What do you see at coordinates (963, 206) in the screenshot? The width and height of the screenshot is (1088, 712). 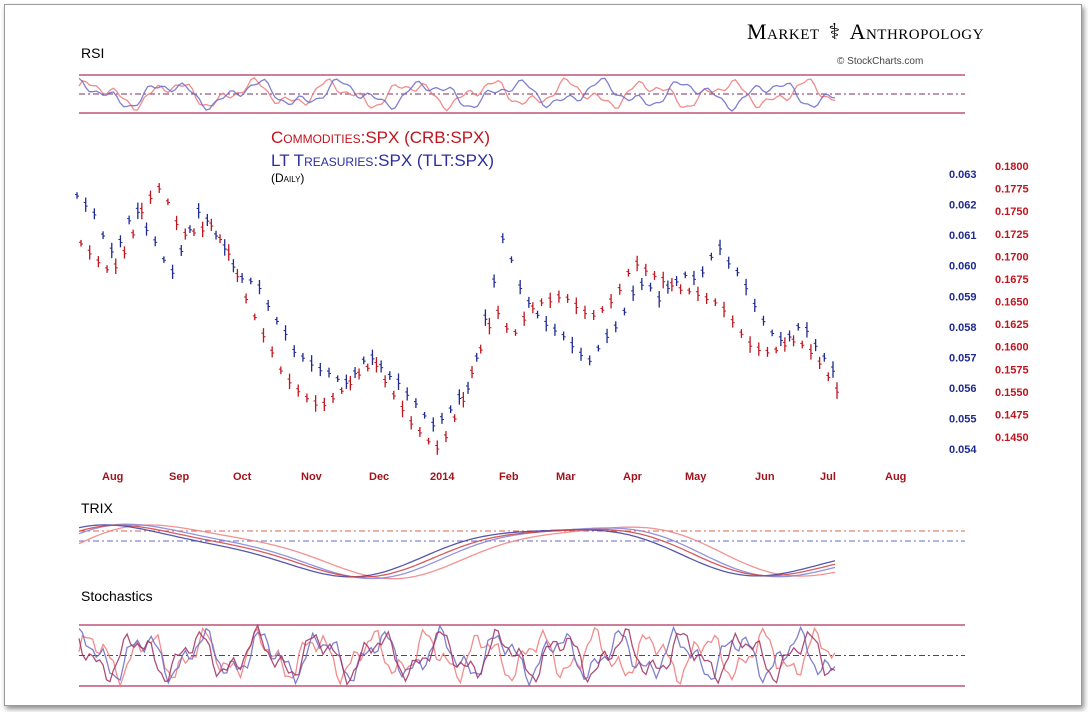 I see `tlt-axis-tick: 0.062` at bounding box center [963, 206].